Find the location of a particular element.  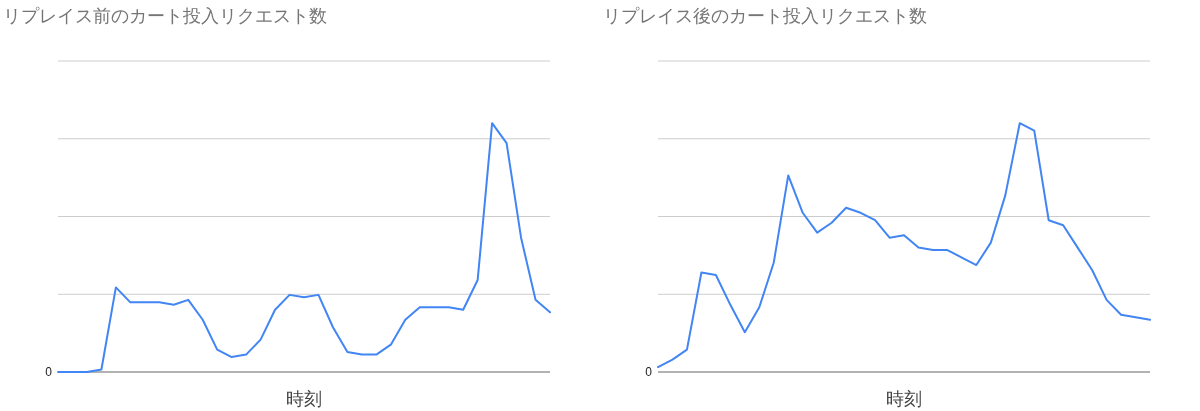

chart-title: リプレイス後のカート投入リクエスト数 is located at coordinates (765, 16).